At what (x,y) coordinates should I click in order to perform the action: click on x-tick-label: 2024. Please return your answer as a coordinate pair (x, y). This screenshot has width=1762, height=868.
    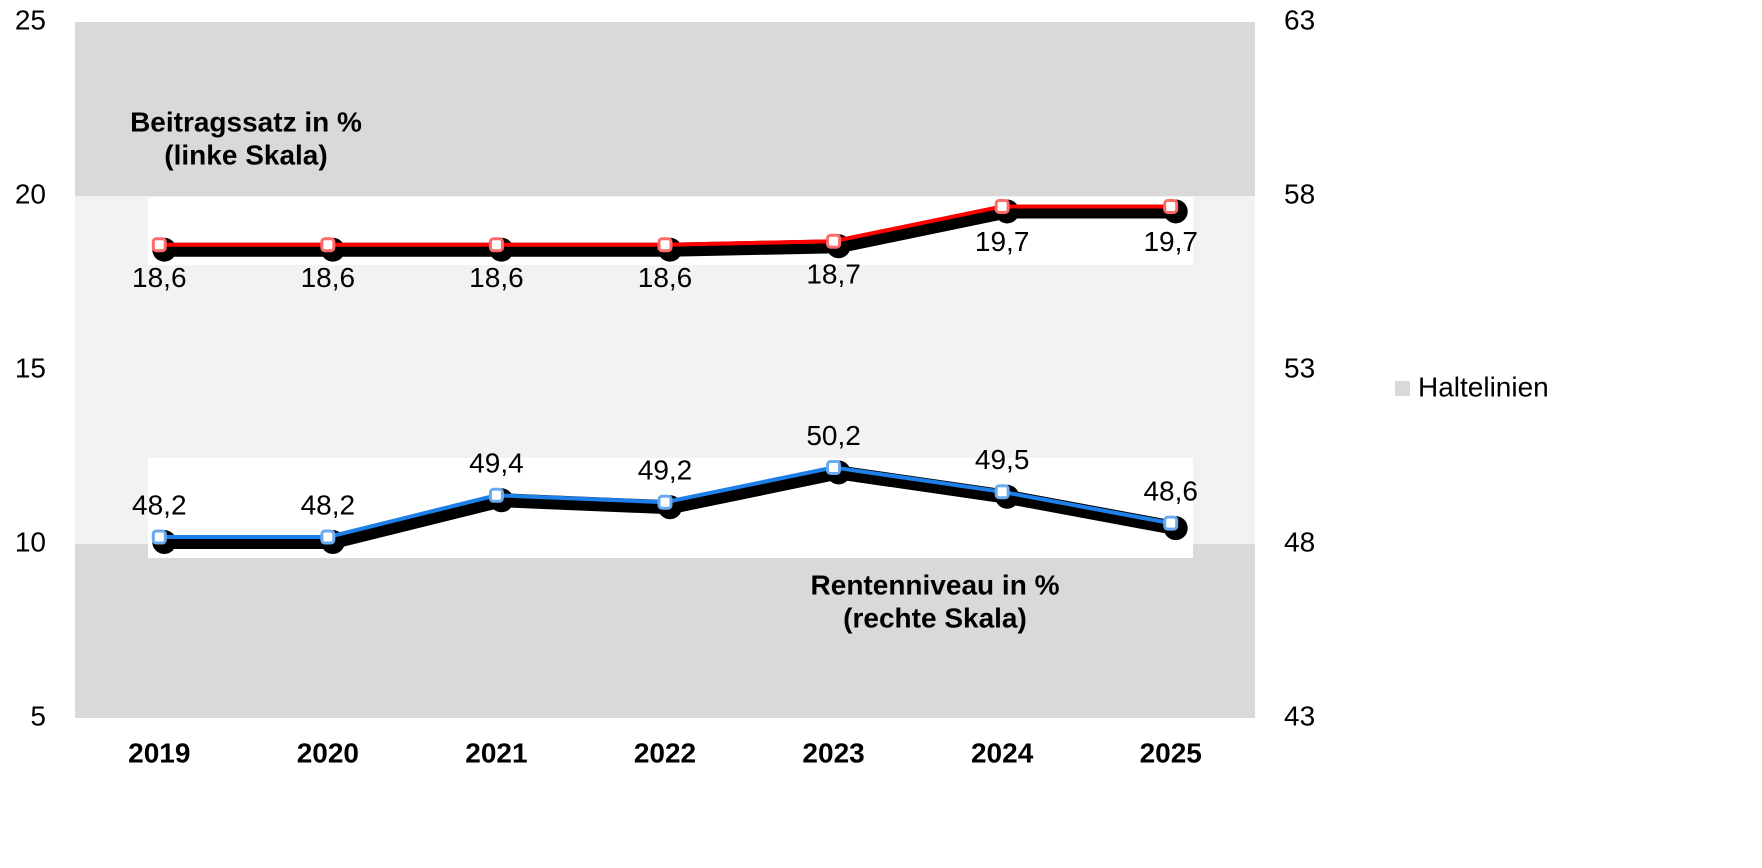
    Looking at the image, I should click on (1002, 752).